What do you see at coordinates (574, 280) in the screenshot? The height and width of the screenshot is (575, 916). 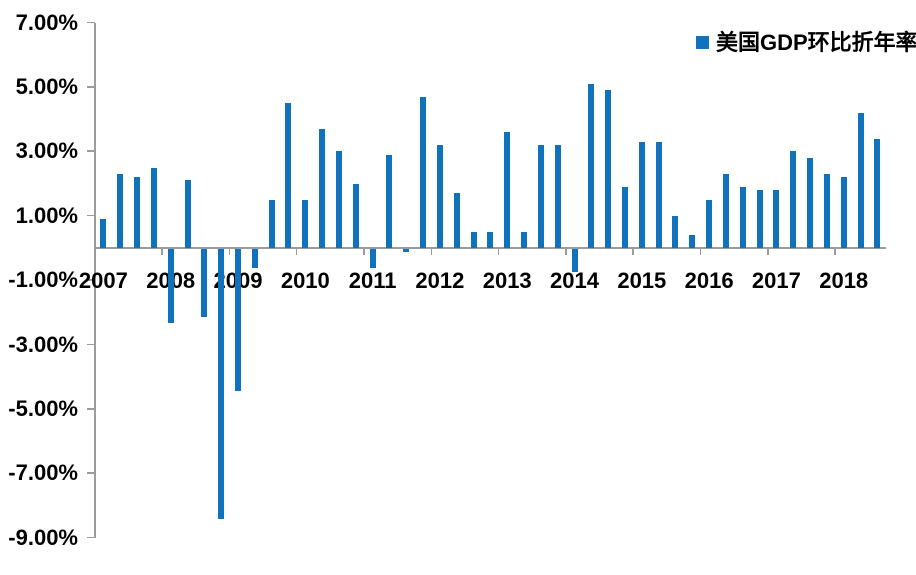 I see `x-axis-year-label: 2014` at bounding box center [574, 280].